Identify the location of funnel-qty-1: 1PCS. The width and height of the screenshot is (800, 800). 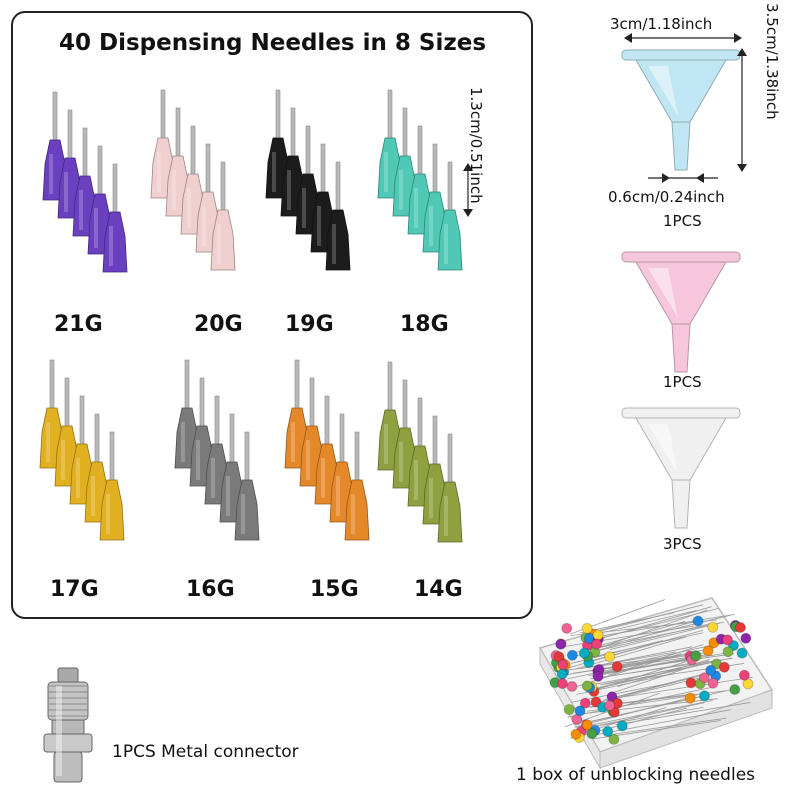
(682, 221).